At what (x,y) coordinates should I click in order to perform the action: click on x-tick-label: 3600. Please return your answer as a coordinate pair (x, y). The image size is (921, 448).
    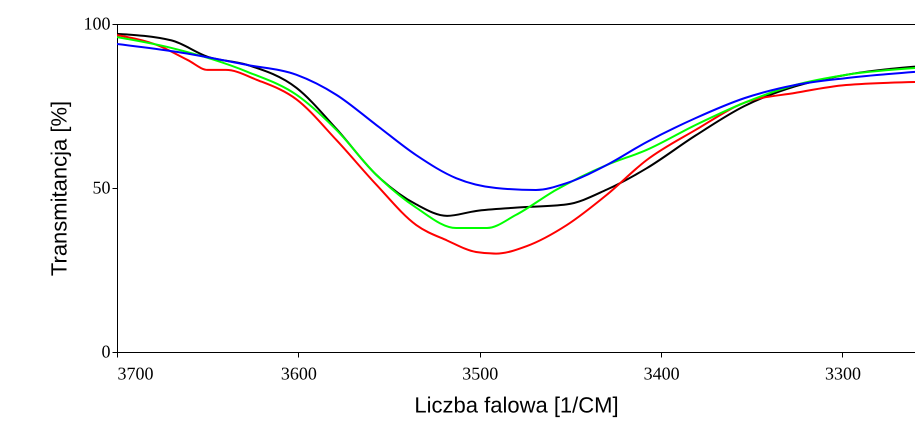
    Looking at the image, I should click on (298, 374).